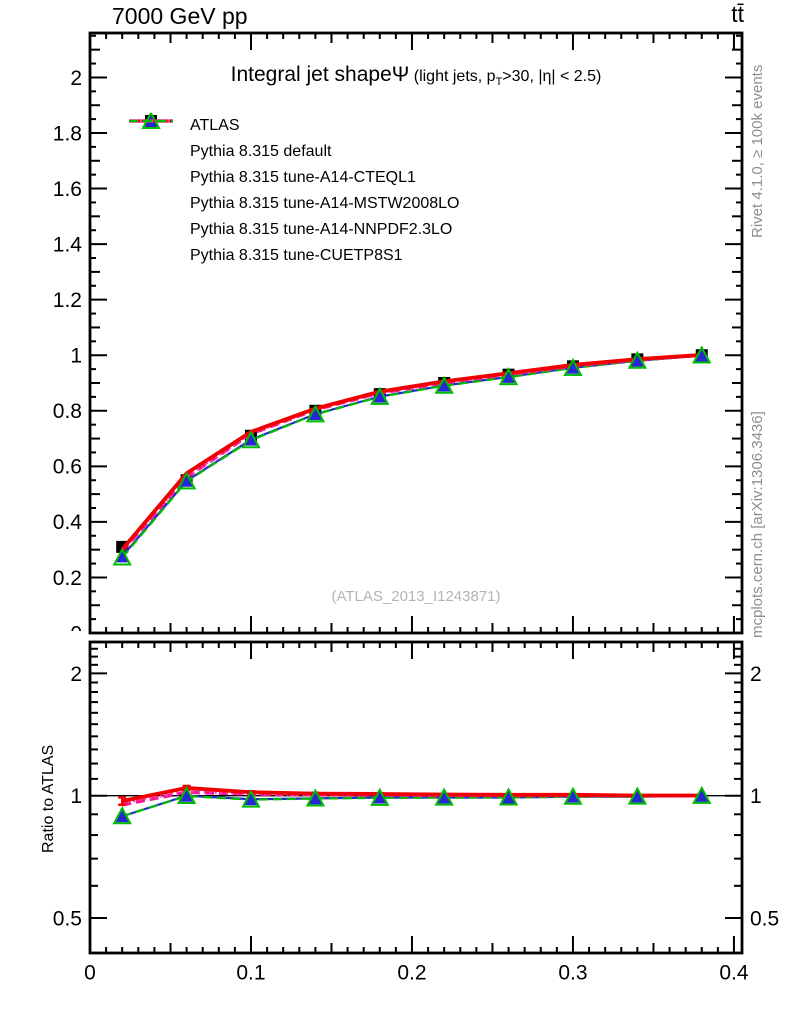 The image size is (786, 1024). Describe the element at coordinates (67, 467) in the screenshot. I see `svg-text: 0.6` at that location.